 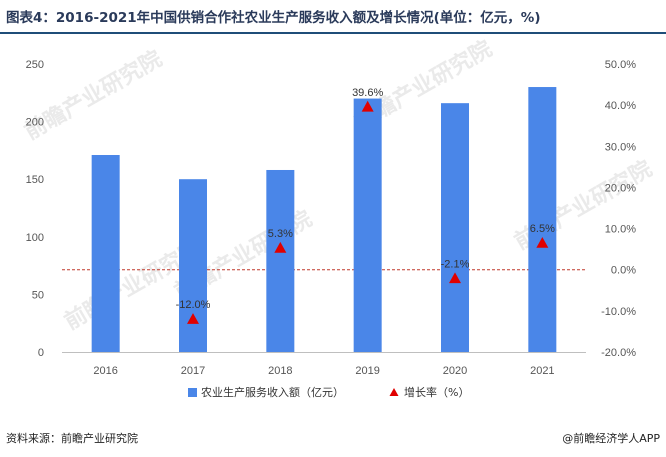 I want to click on legend: 农业生产服务收入额（亿元） 增长率（%）, so click(x=328, y=392).